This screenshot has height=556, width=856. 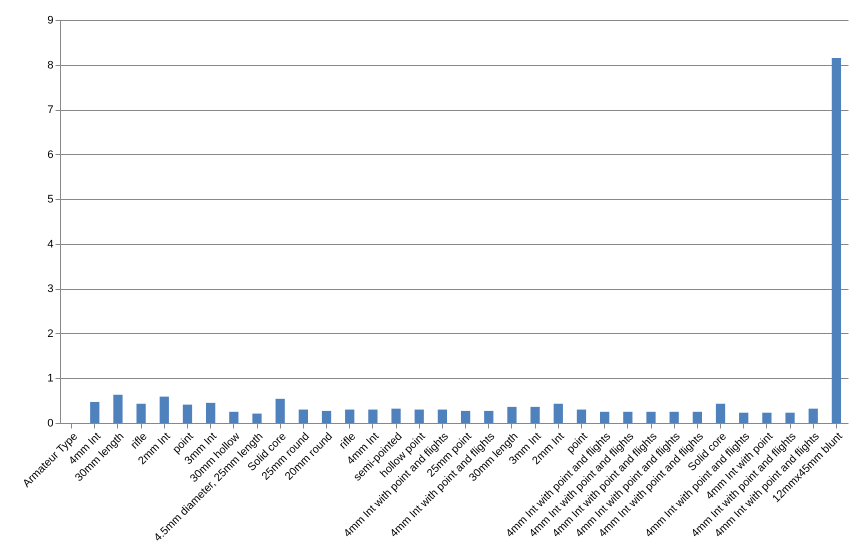 What do you see at coordinates (50, 154) in the screenshot?
I see `y-tick-label: 6` at bounding box center [50, 154].